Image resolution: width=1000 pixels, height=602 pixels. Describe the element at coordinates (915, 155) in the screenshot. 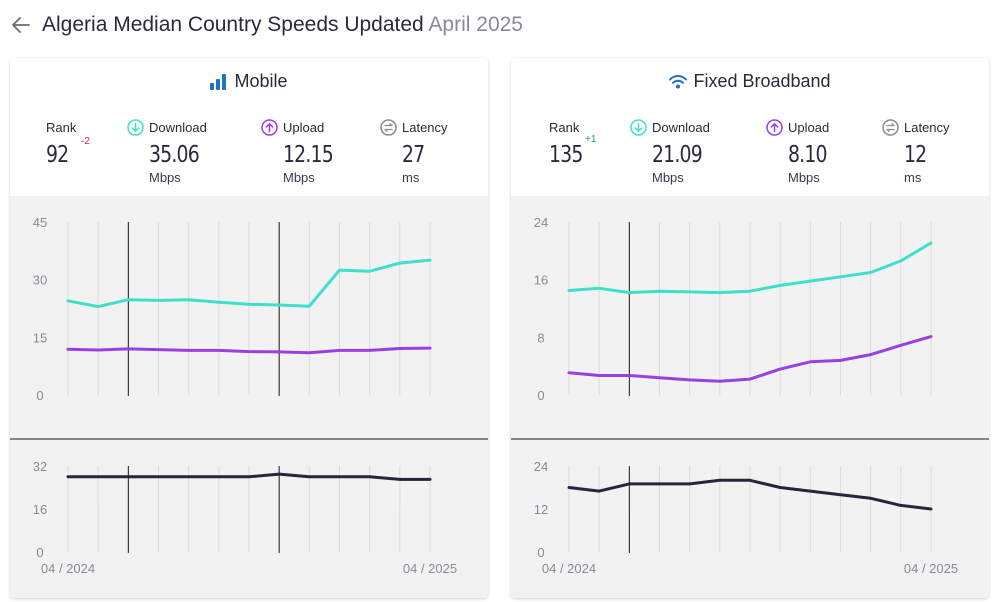

I see `fixed-latency-value: 12` at that location.